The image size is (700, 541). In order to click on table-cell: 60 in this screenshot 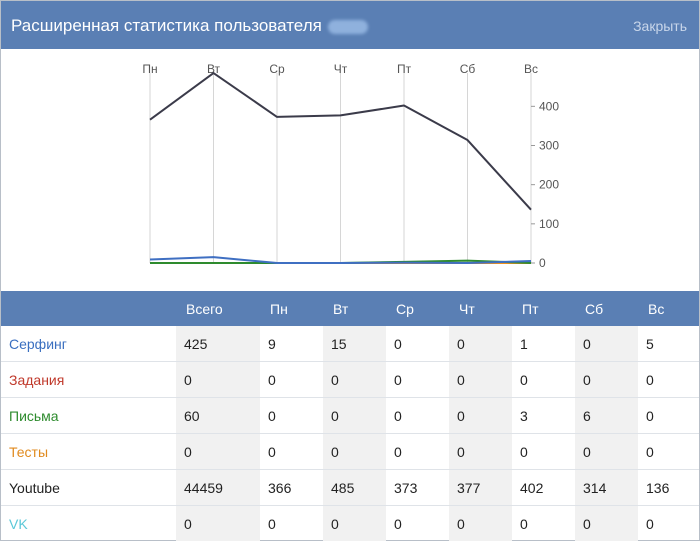, I will do `click(218, 415)`.